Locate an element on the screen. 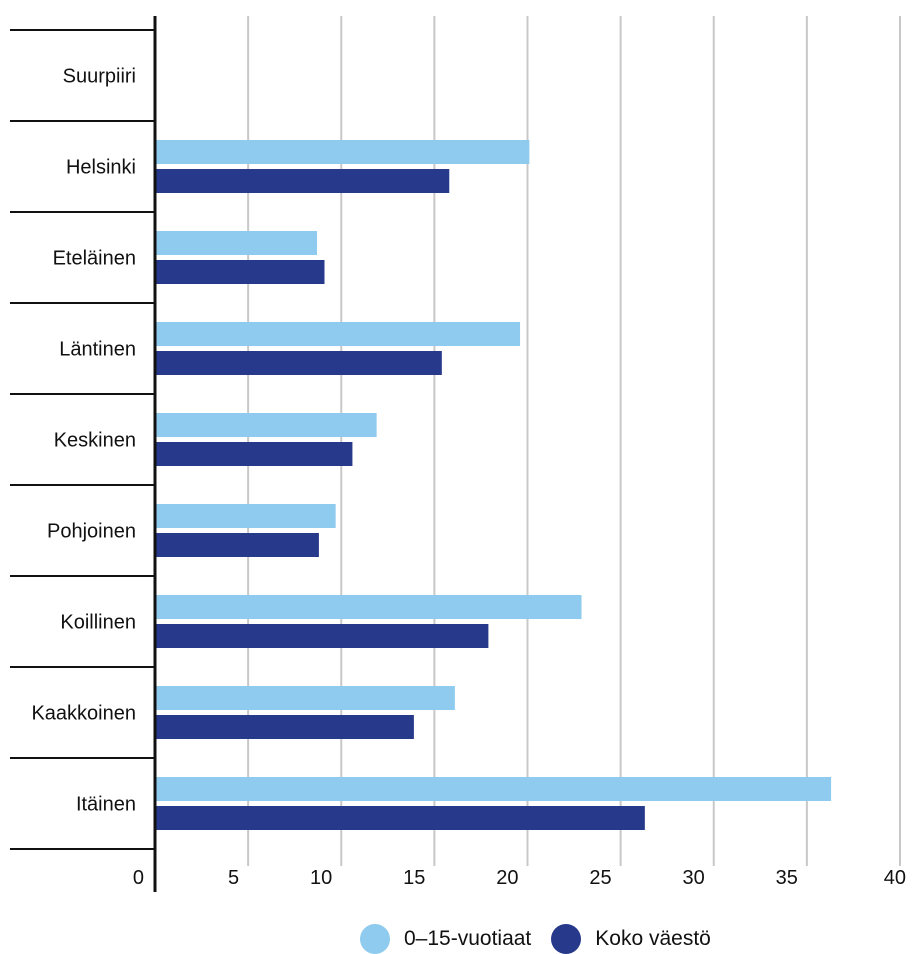 Image resolution: width=914 pixels, height=954 pixels. x-tick-label: 35 is located at coordinates (787, 878).